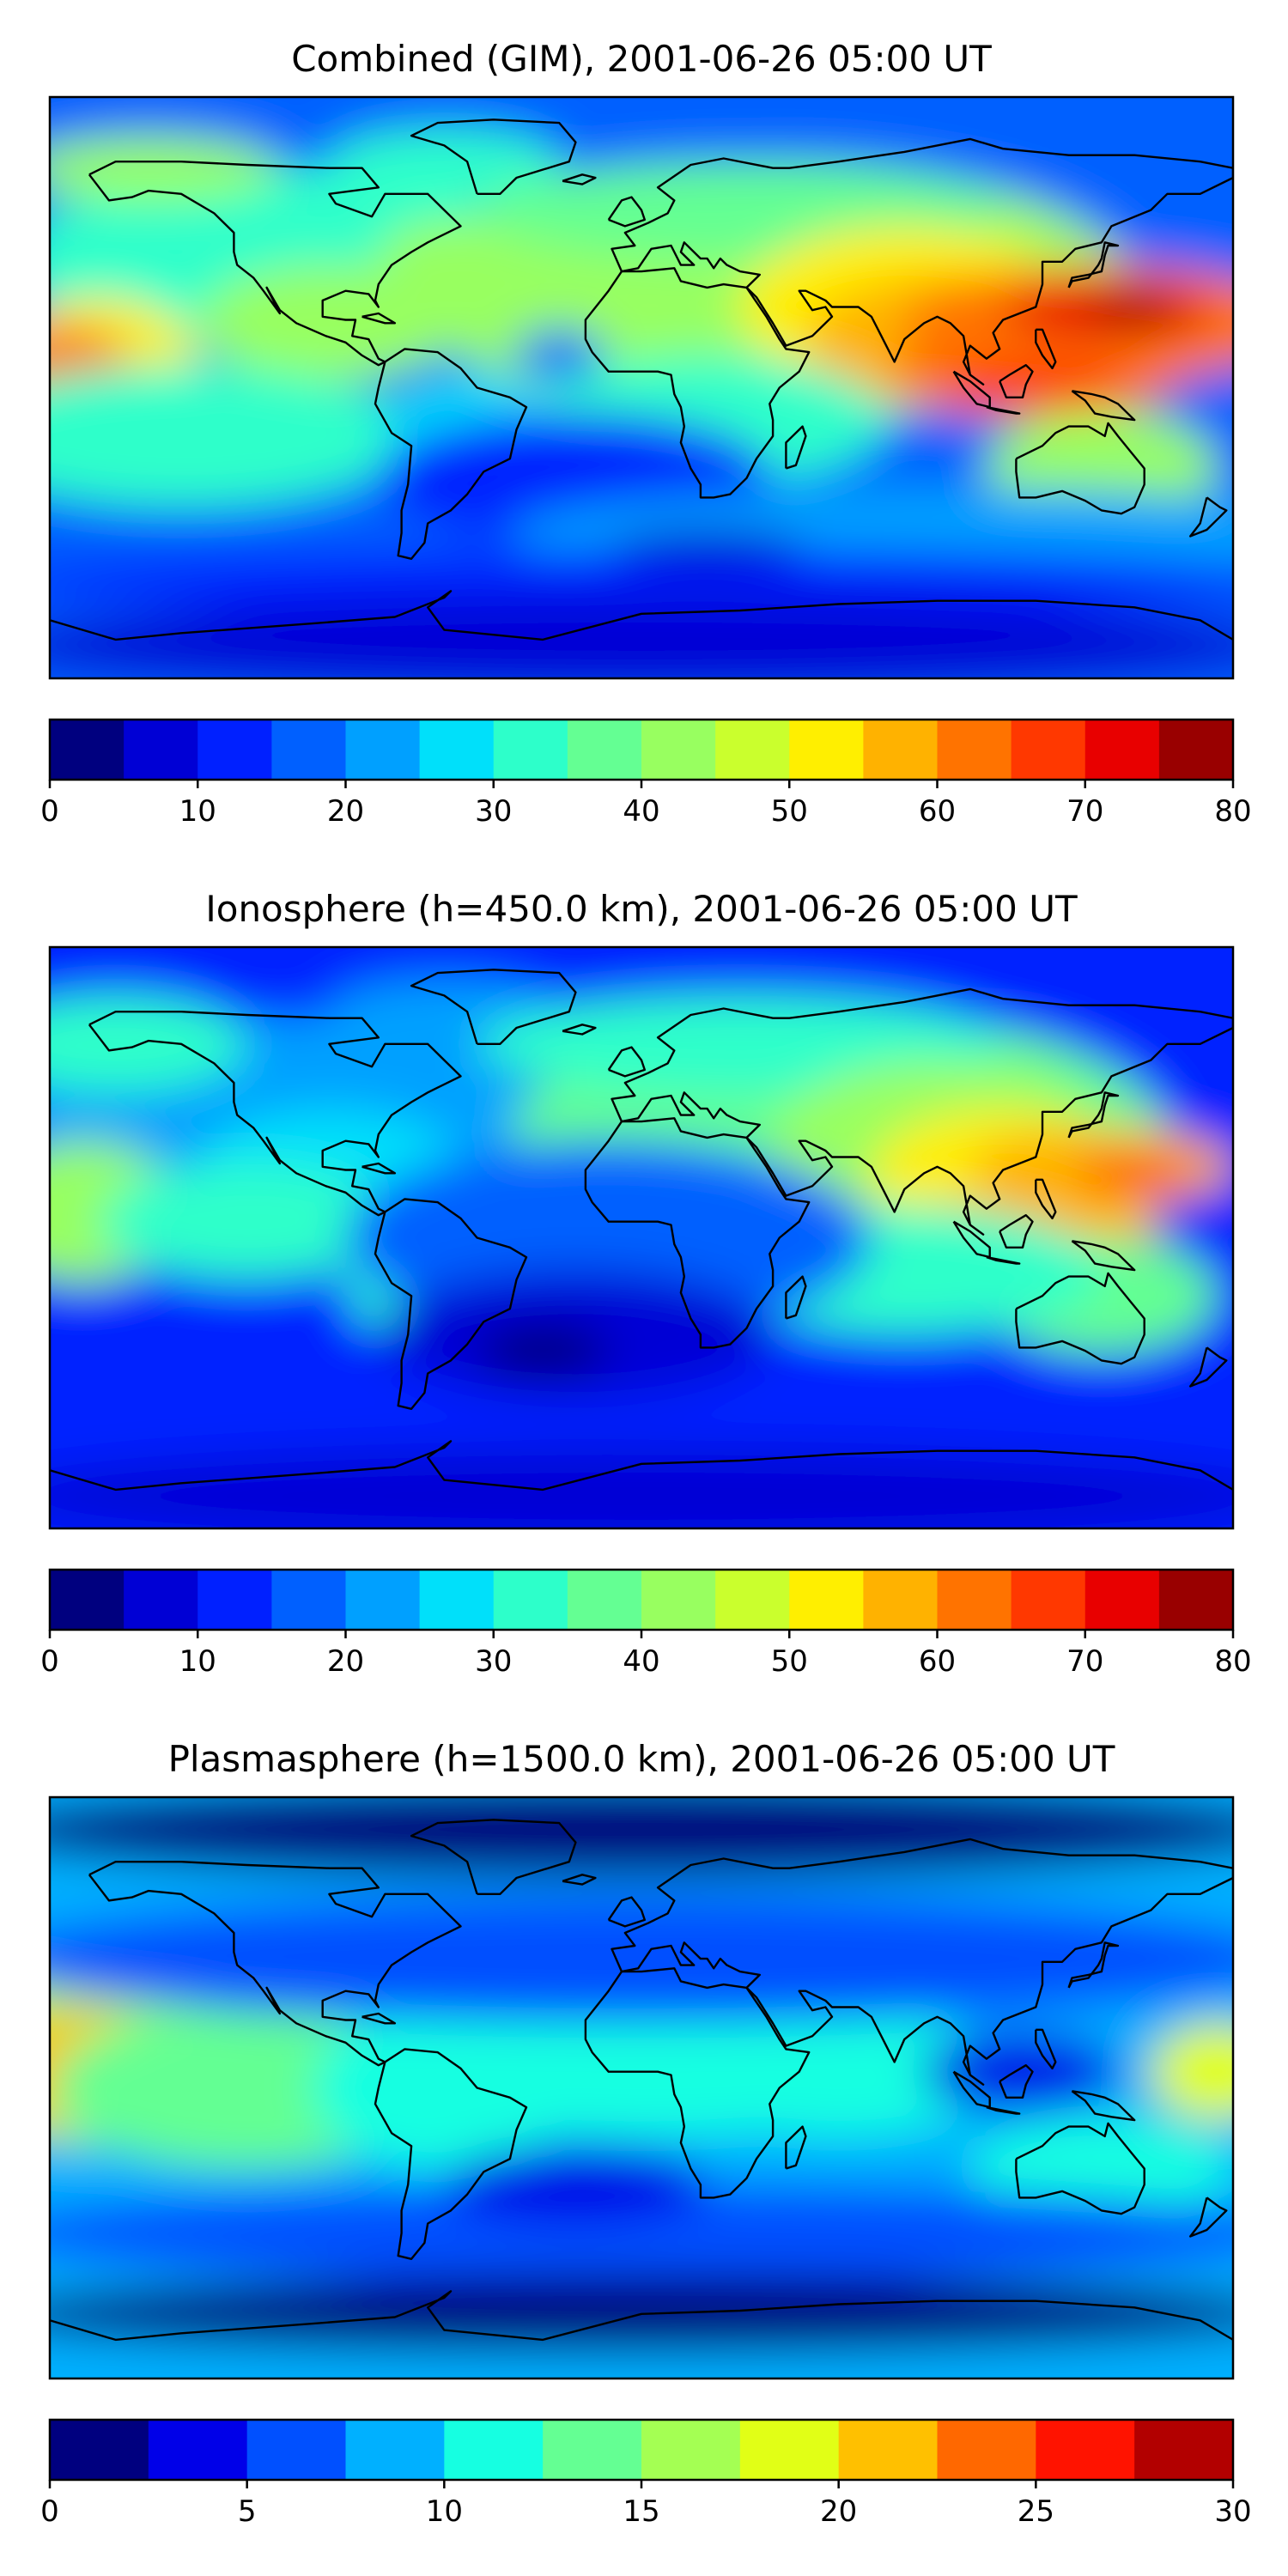 This screenshot has width=1288, height=2576. What do you see at coordinates (197, 1661) in the screenshot?
I see `colorbar-tick-label: 10` at bounding box center [197, 1661].